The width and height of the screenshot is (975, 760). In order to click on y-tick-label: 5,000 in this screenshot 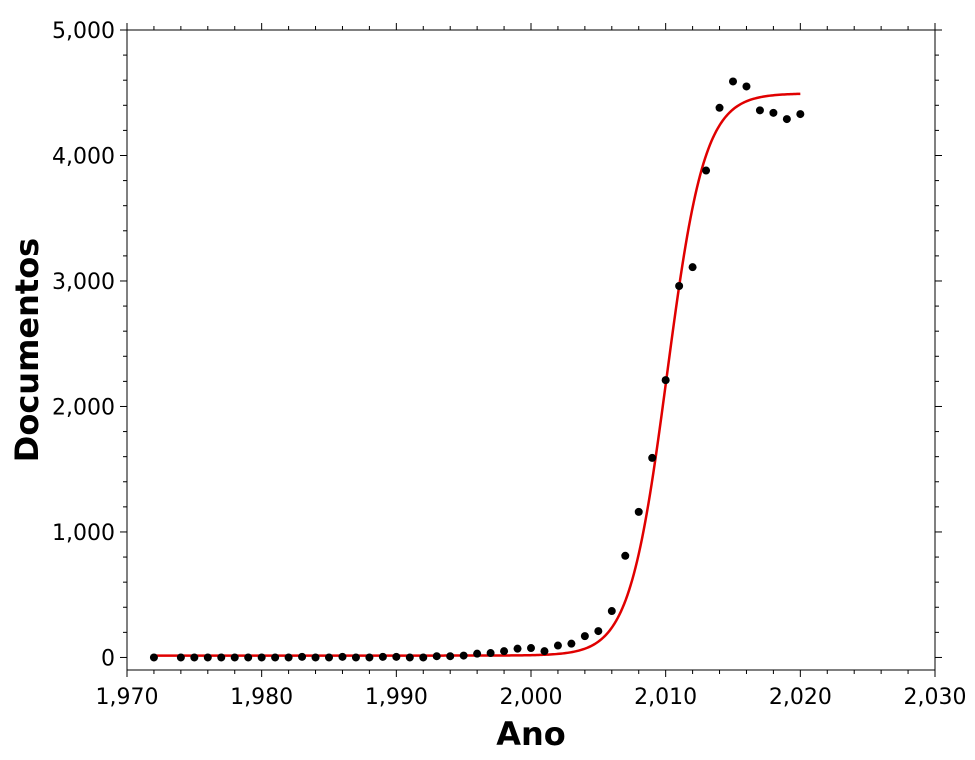, I will do `click(83, 31)`.